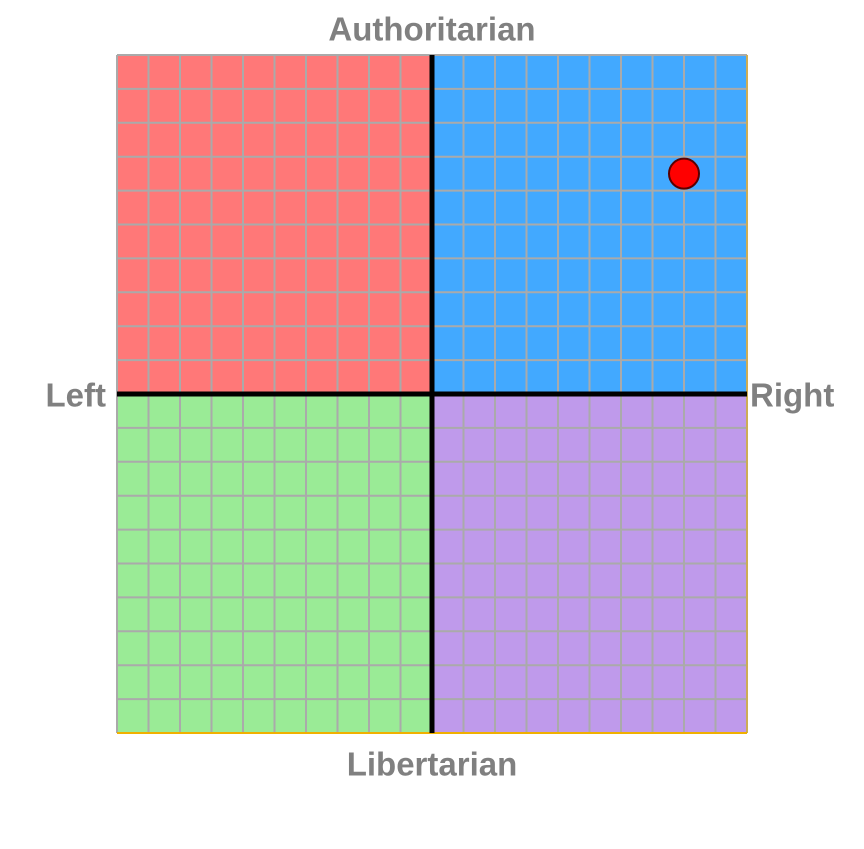 The width and height of the screenshot is (864, 849). I want to click on point, so click(684, 173).